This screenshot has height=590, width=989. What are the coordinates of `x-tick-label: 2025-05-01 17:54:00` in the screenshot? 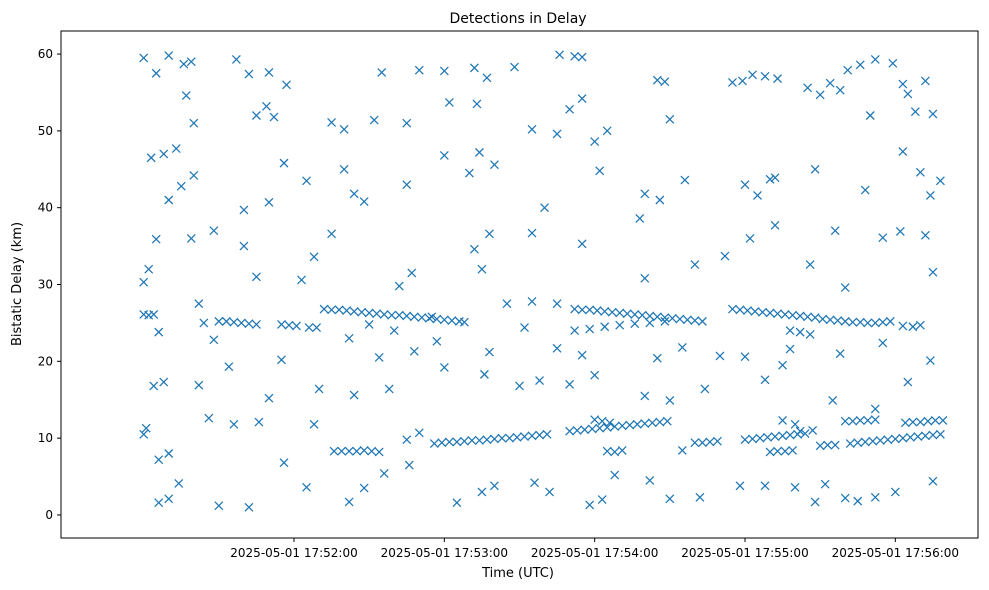 It's located at (594, 553).